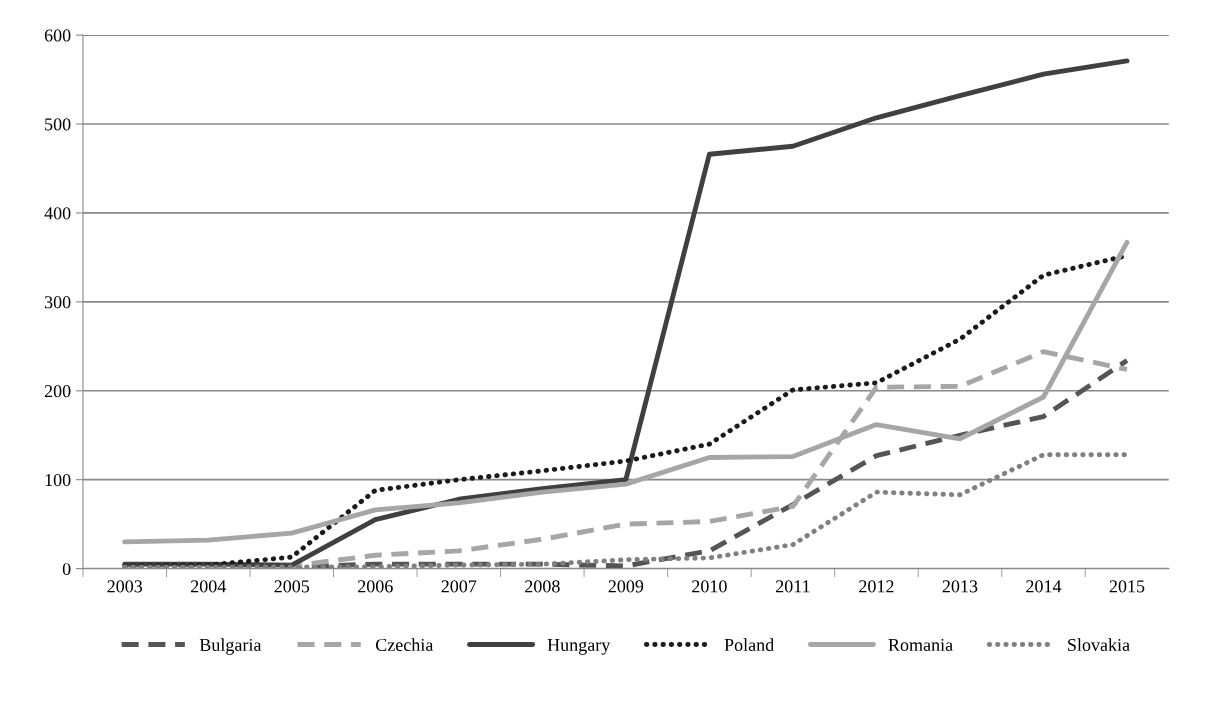 The height and width of the screenshot is (702, 1220). I want to click on x-tick-label: 2013, so click(960, 586).